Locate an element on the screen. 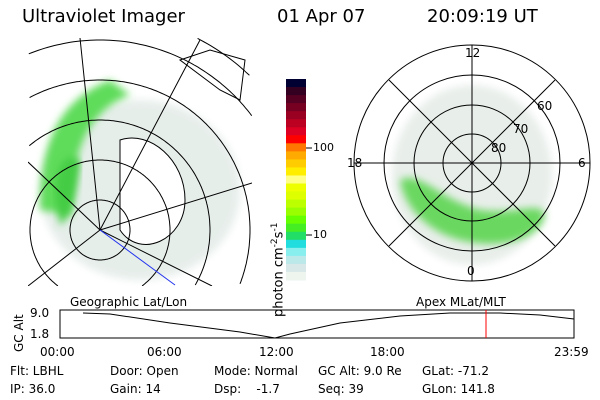 Image resolution: width=600 pixels, height=400 pixels. status-glat: GLat: -71.2 is located at coordinates (455, 371).